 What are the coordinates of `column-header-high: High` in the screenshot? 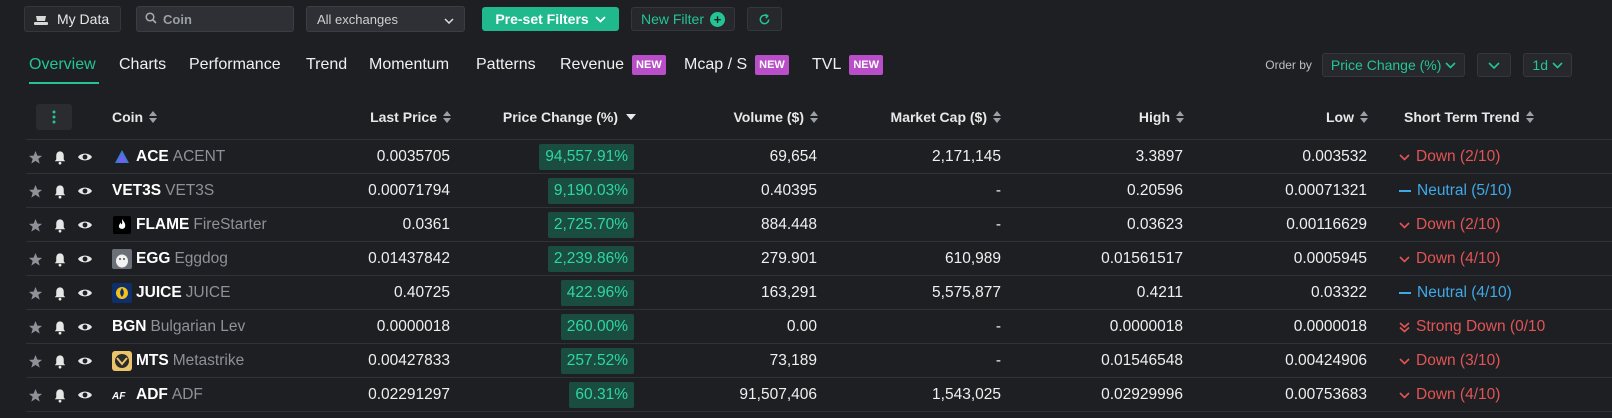 It's located at (1105, 117).